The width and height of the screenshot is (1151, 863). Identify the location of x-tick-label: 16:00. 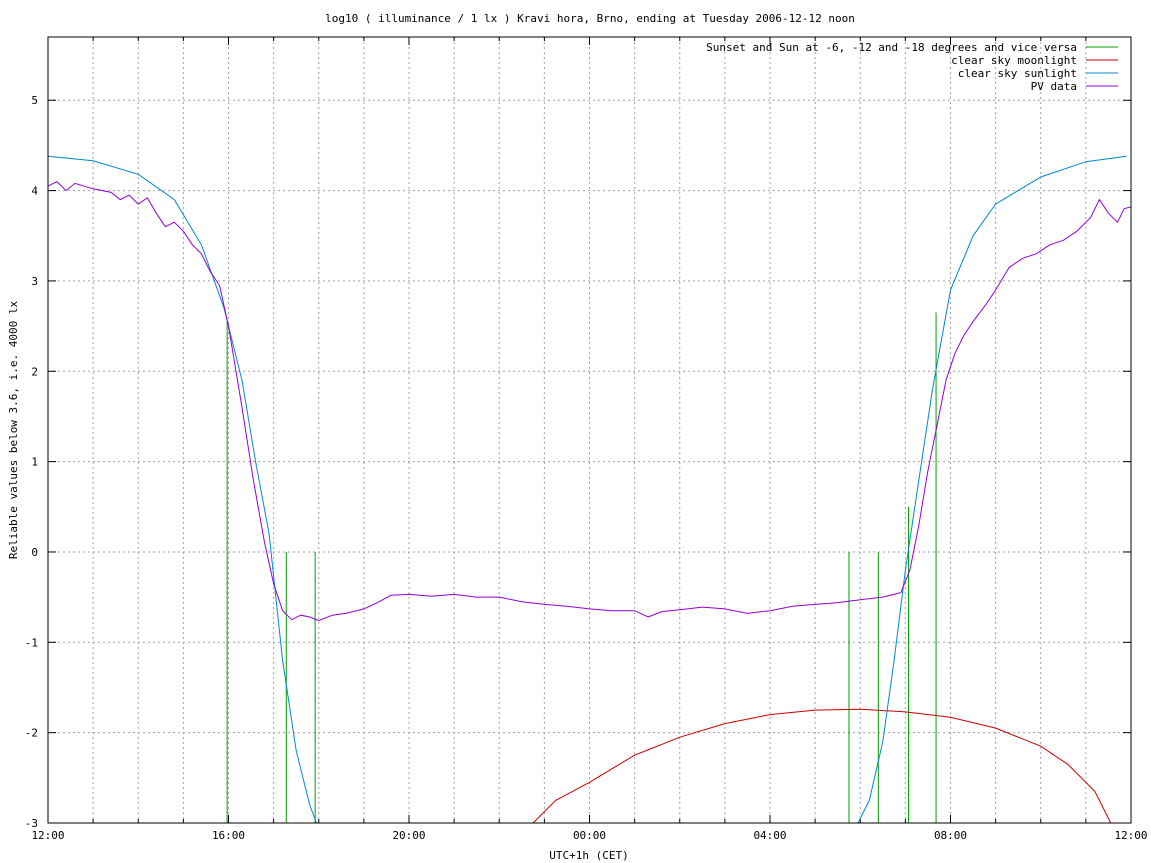
(228, 835).